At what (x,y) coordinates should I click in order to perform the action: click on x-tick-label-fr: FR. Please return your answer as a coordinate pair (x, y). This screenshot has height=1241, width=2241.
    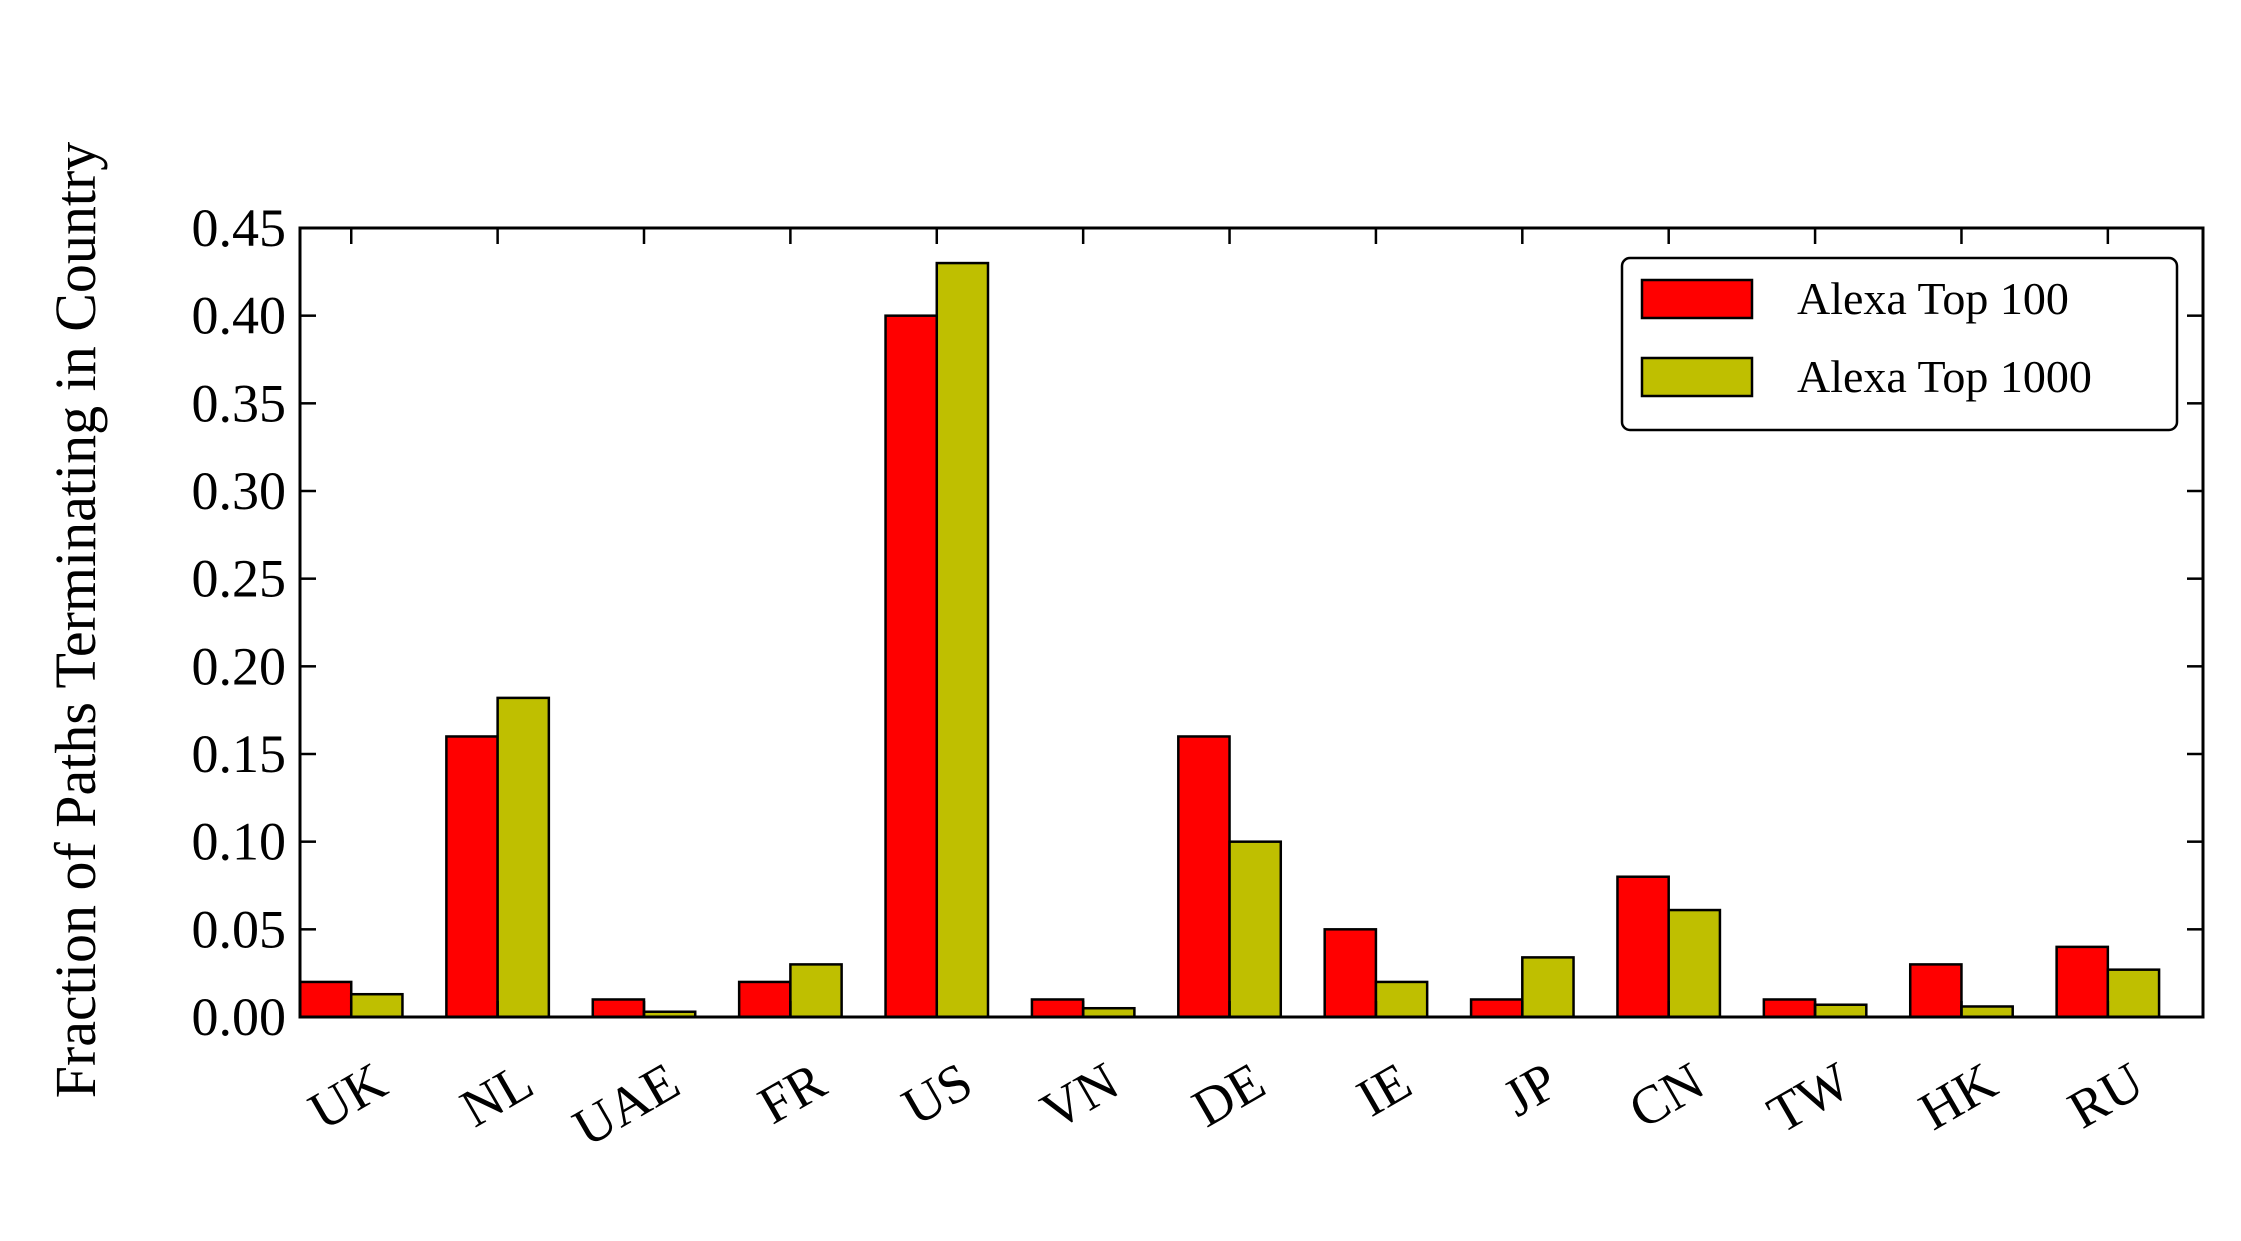
    Looking at the image, I should click on (791, 1093).